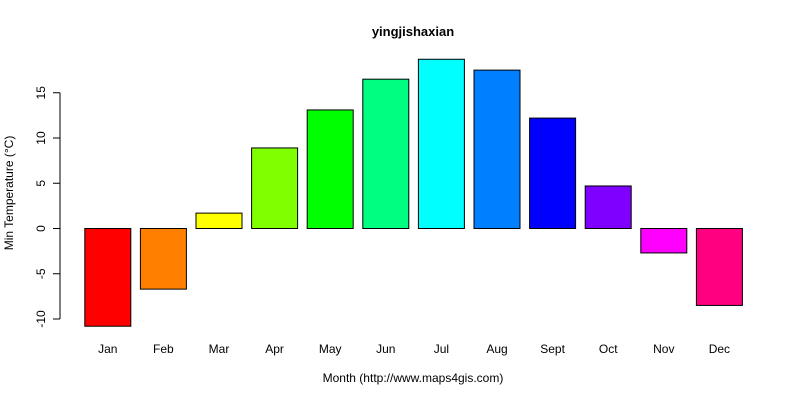 The width and height of the screenshot is (800, 400). Describe the element at coordinates (552, 349) in the screenshot. I see `x-tick-label: Sept` at that location.